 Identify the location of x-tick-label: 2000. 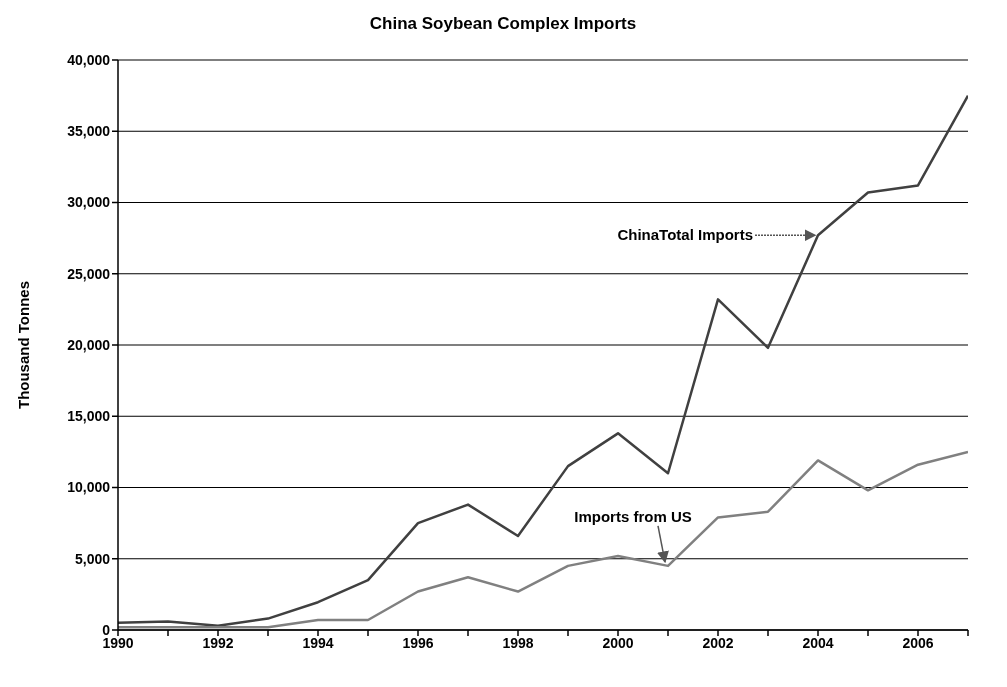
(618, 642).